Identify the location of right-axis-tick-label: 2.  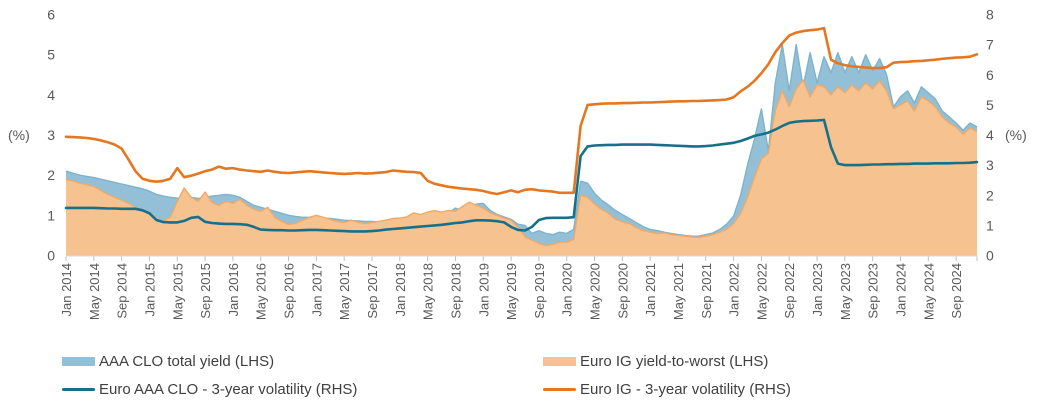
(990, 195).